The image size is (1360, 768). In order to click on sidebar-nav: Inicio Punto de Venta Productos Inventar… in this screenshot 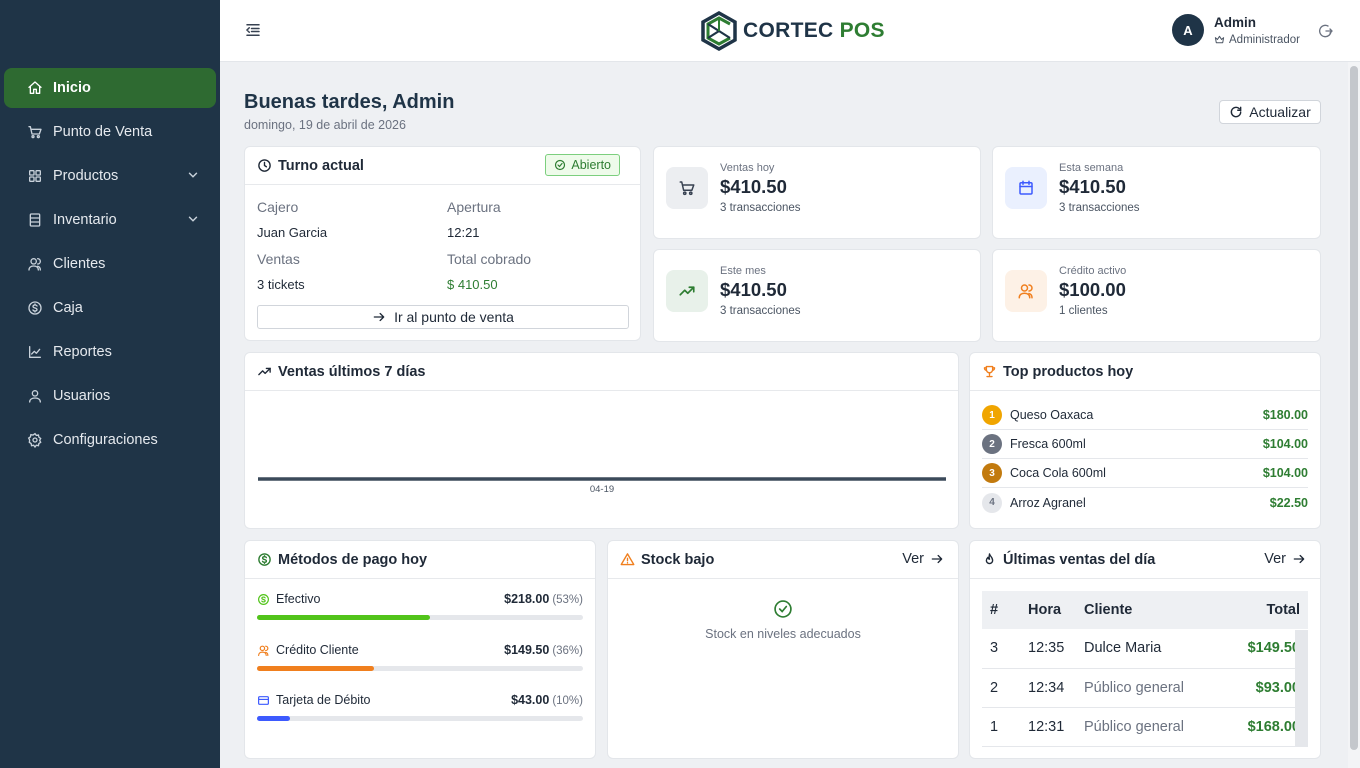, I will do `click(110, 266)`.